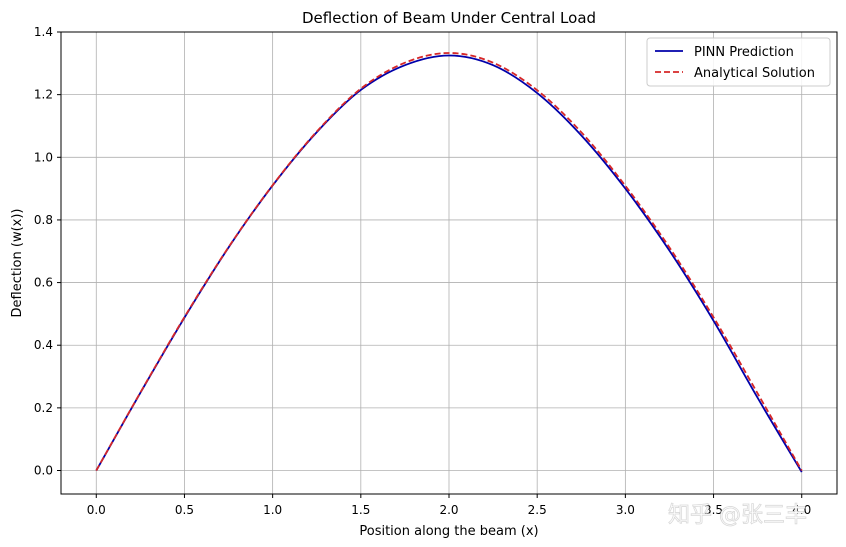 The height and width of the screenshot is (547, 846). What do you see at coordinates (96, 510) in the screenshot?
I see `x-tick-label: 0.0` at bounding box center [96, 510].